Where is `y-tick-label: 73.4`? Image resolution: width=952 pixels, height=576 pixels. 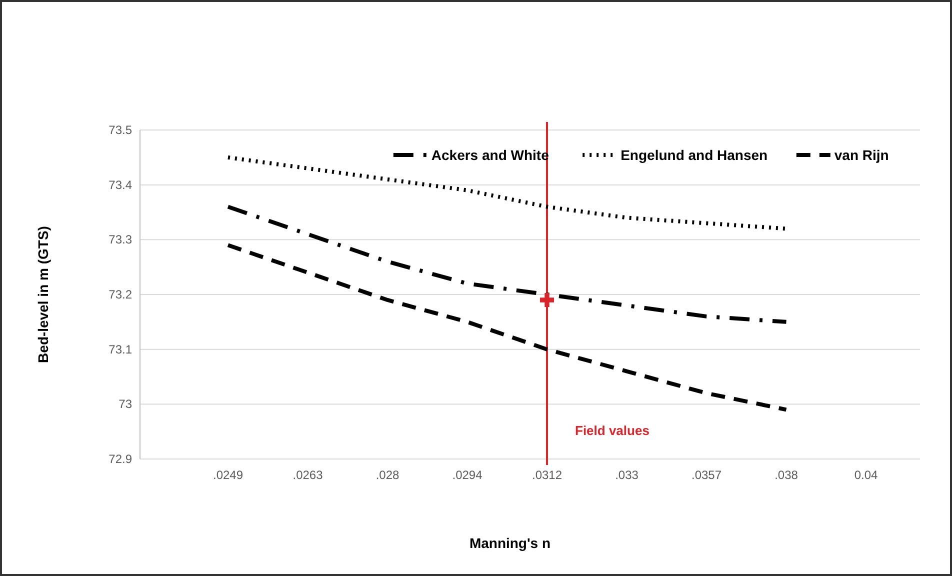 y-tick-label: 73.4 is located at coordinates (120, 185).